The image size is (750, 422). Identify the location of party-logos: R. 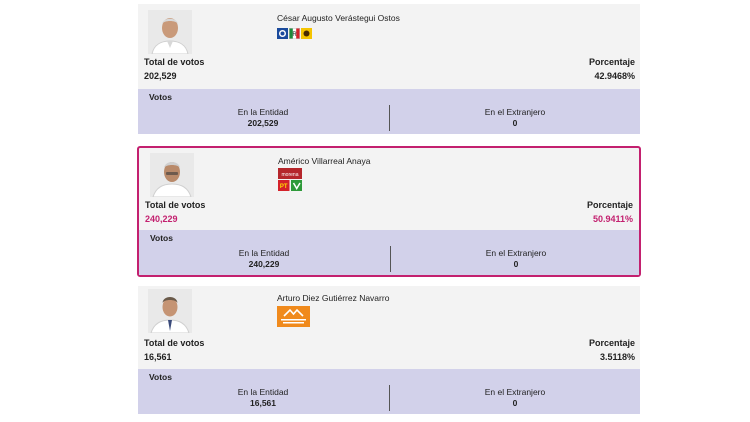
(294, 34).